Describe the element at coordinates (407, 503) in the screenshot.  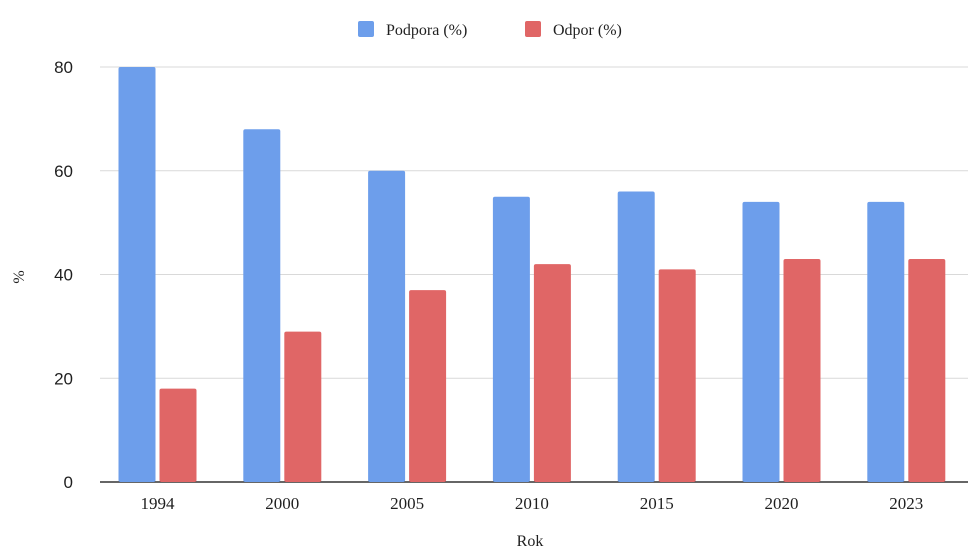
I see `x-tick-label: 2005` at that location.